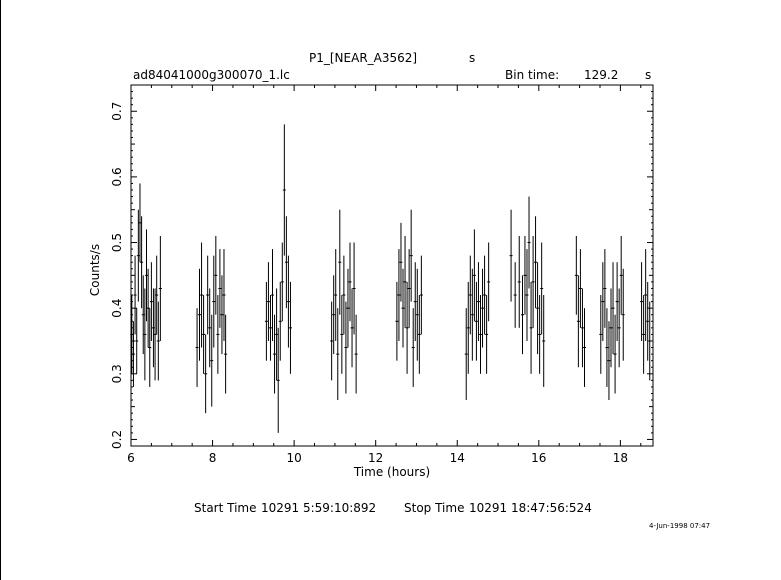 The width and height of the screenshot is (781, 580). I want to click on stop-time-label: Stop Time, so click(434, 508).